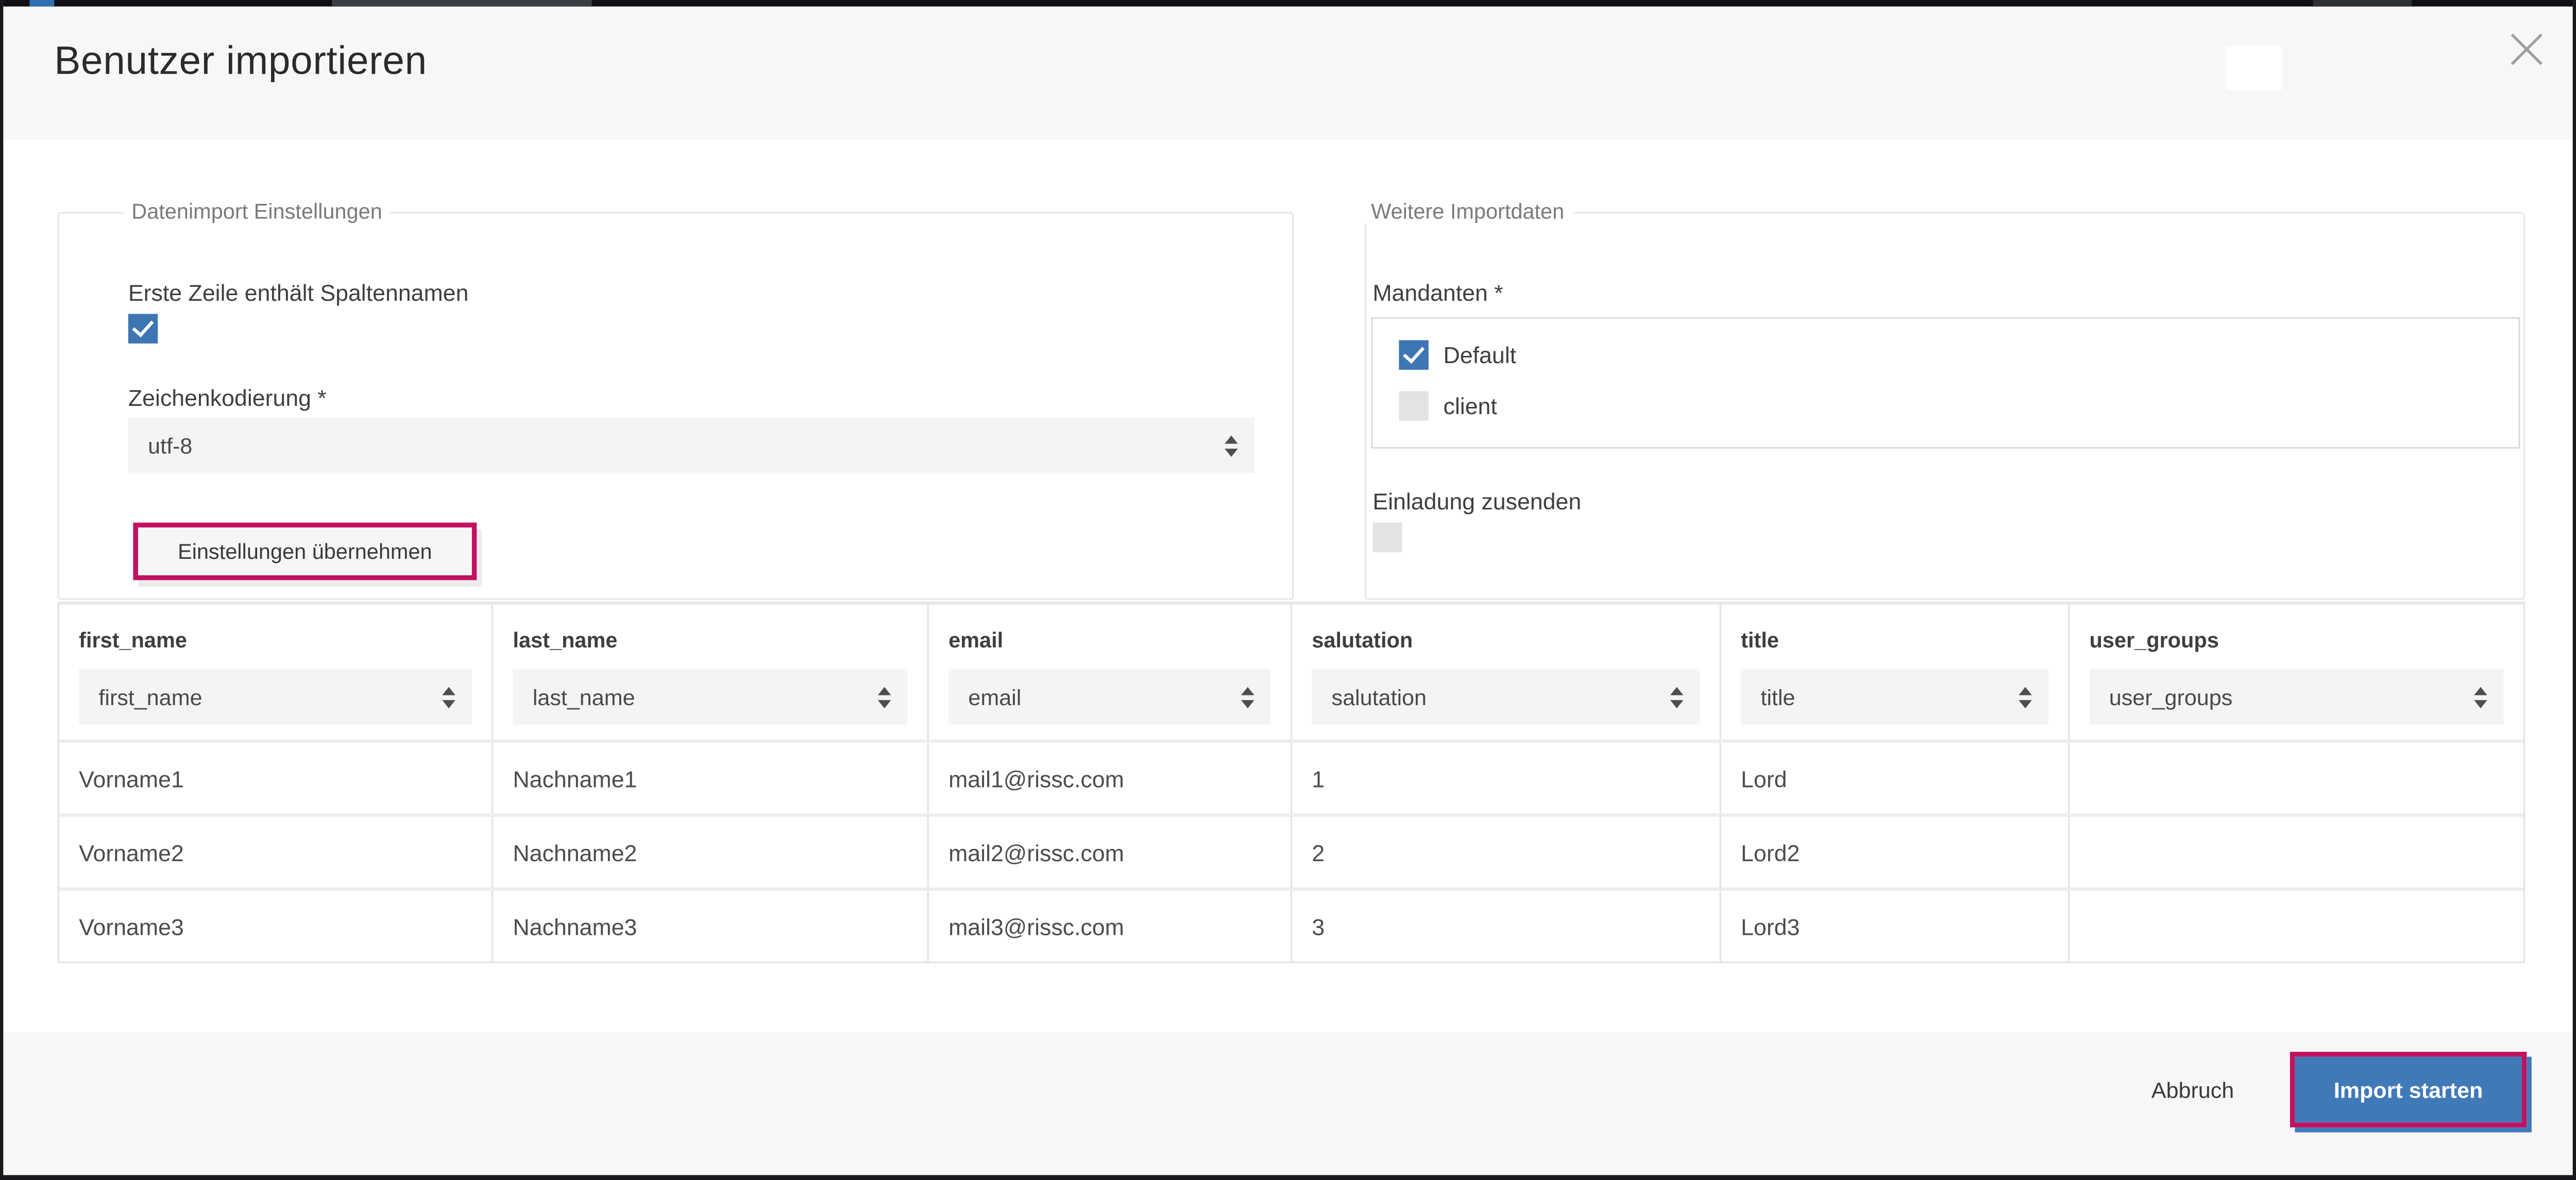  I want to click on column-header-last_name: last_name last_name, so click(711, 672).